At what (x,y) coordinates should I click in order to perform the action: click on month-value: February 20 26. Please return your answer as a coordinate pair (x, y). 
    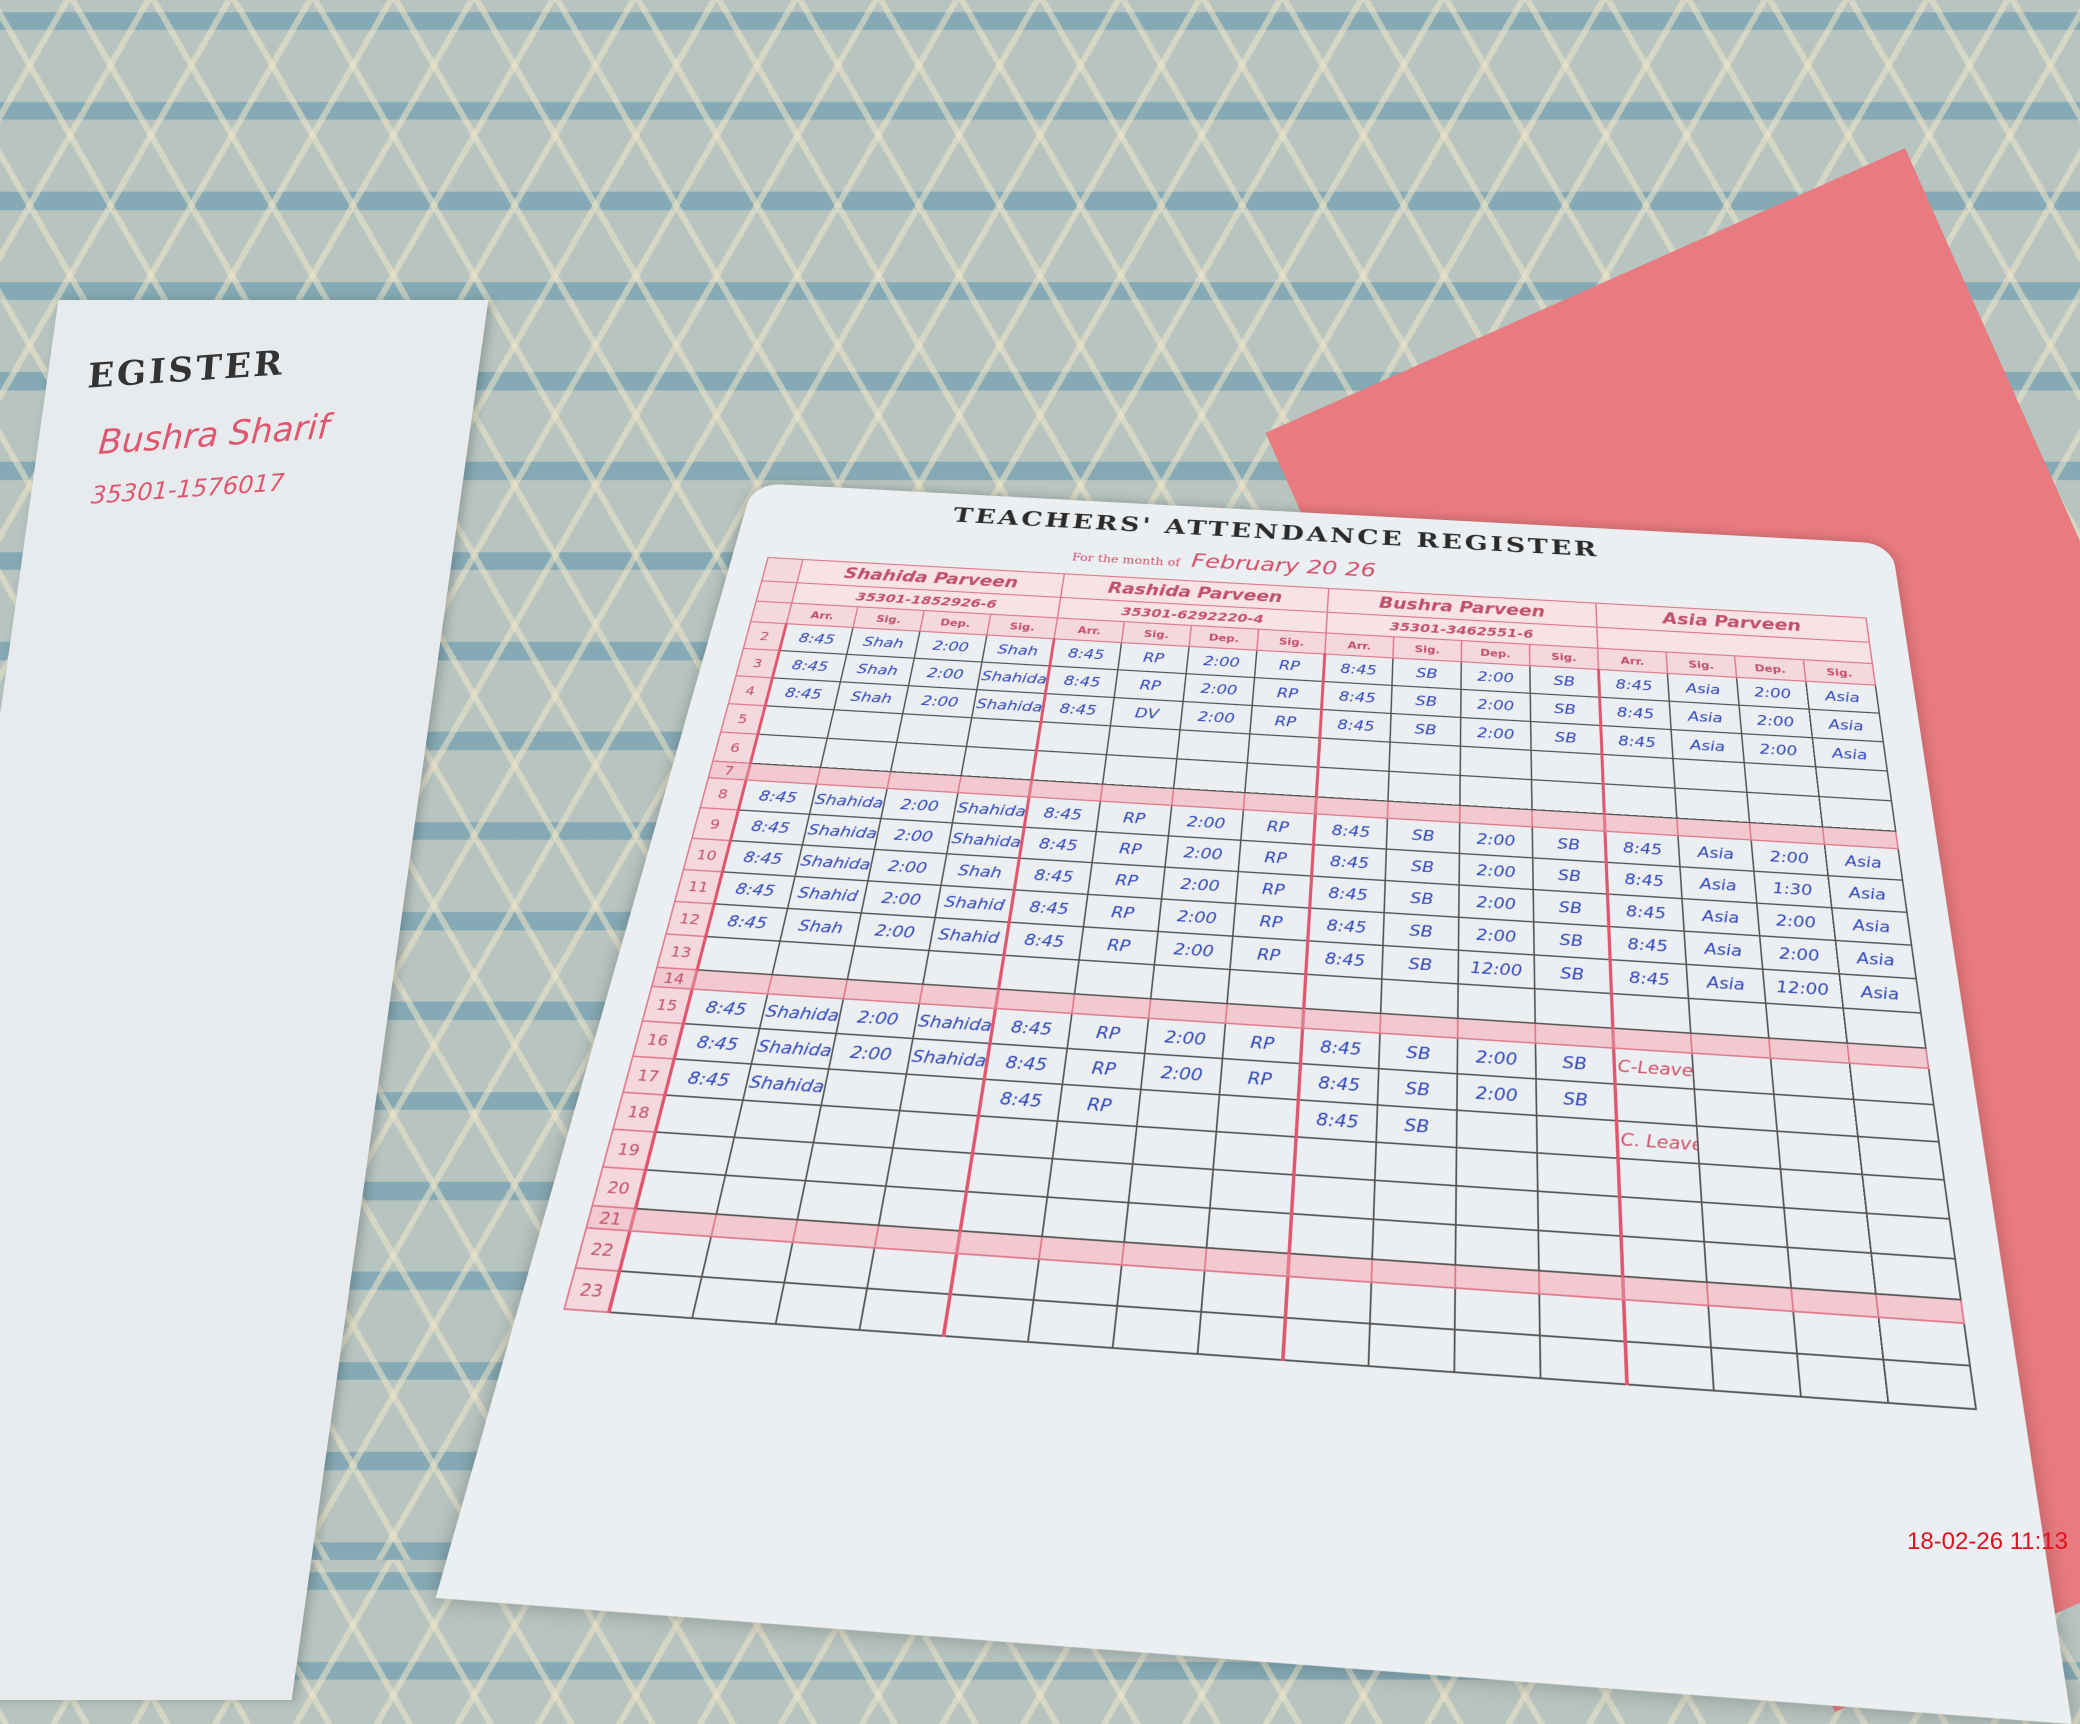
    Looking at the image, I should click on (1283, 565).